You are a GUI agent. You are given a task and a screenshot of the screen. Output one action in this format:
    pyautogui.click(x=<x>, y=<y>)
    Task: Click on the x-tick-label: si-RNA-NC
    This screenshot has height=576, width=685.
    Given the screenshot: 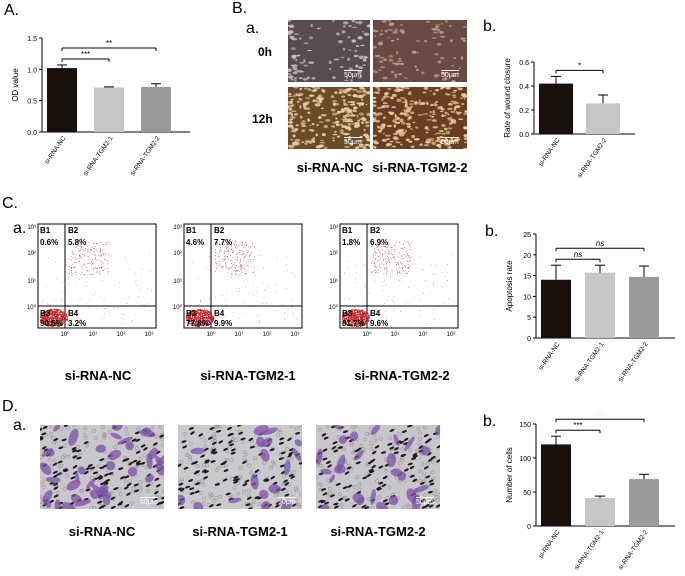 What is the action you would take?
    pyautogui.click(x=549, y=544)
    